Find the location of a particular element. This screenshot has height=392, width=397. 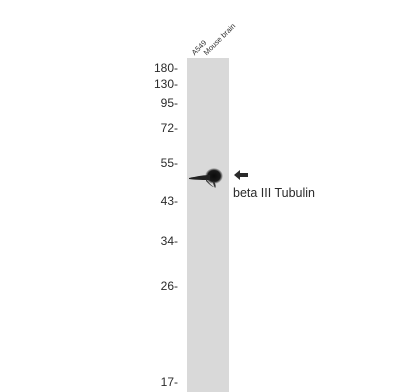

marker-72: 72- is located at coordinates (169, 128).